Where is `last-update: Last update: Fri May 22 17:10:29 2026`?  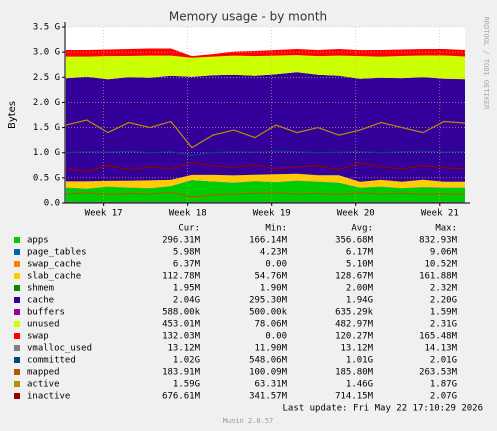 last-update: Last update: Fri May 22 17:10:29 2026 is located at coordinates (383, 409).